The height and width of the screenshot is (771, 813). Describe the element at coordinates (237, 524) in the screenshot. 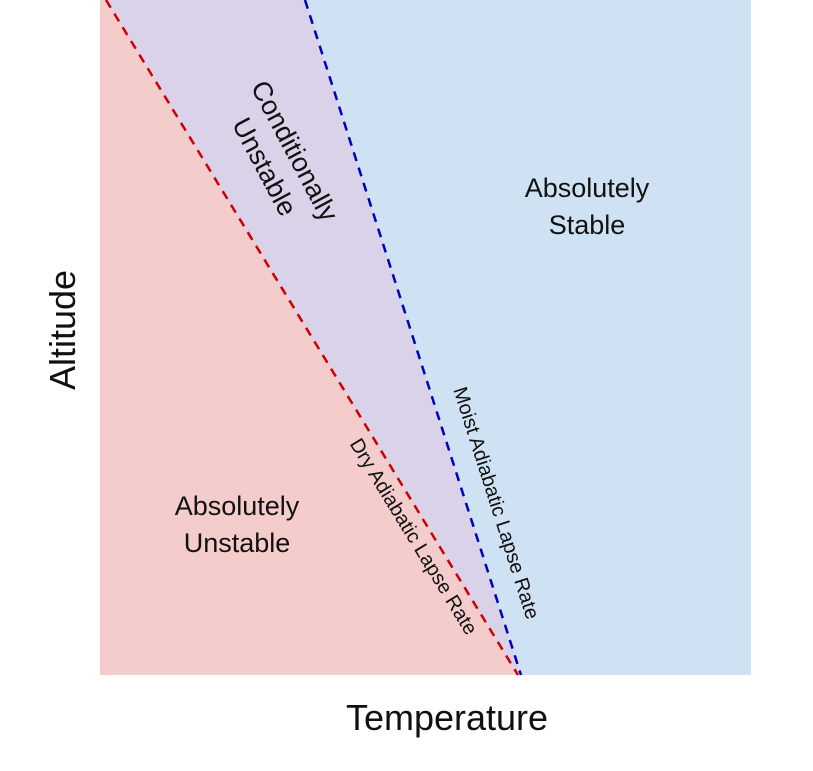

I see `absolutely-unstable-label: Absolutely Unstable` at that location.